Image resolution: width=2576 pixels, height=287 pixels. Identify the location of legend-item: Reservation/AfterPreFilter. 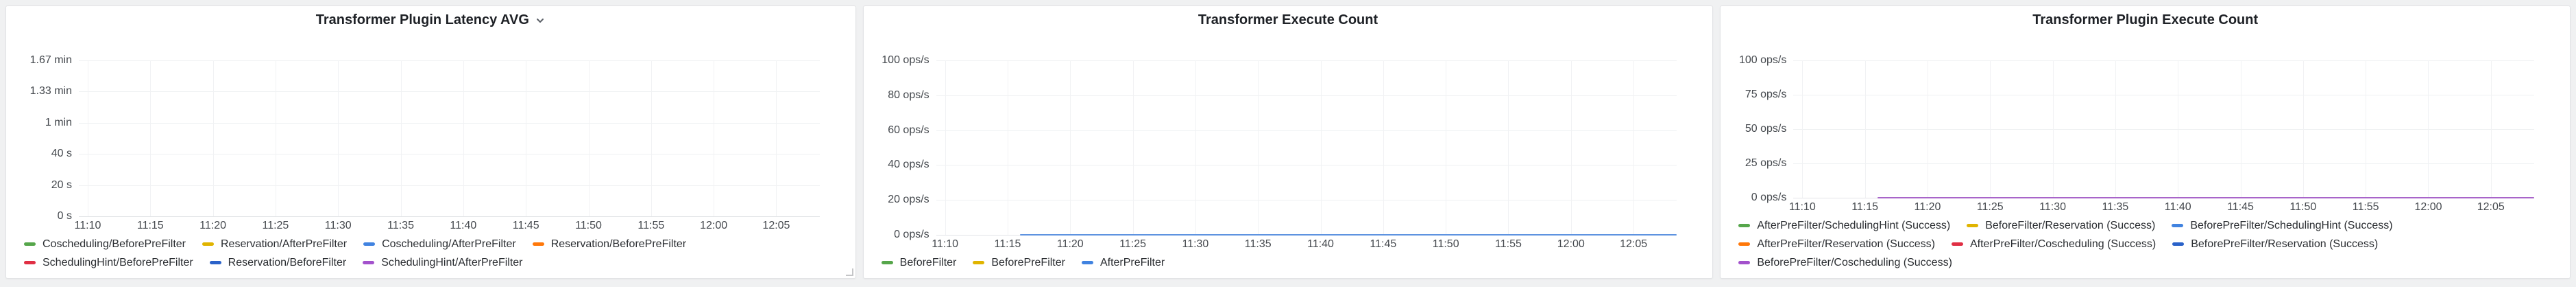
(274, 244).